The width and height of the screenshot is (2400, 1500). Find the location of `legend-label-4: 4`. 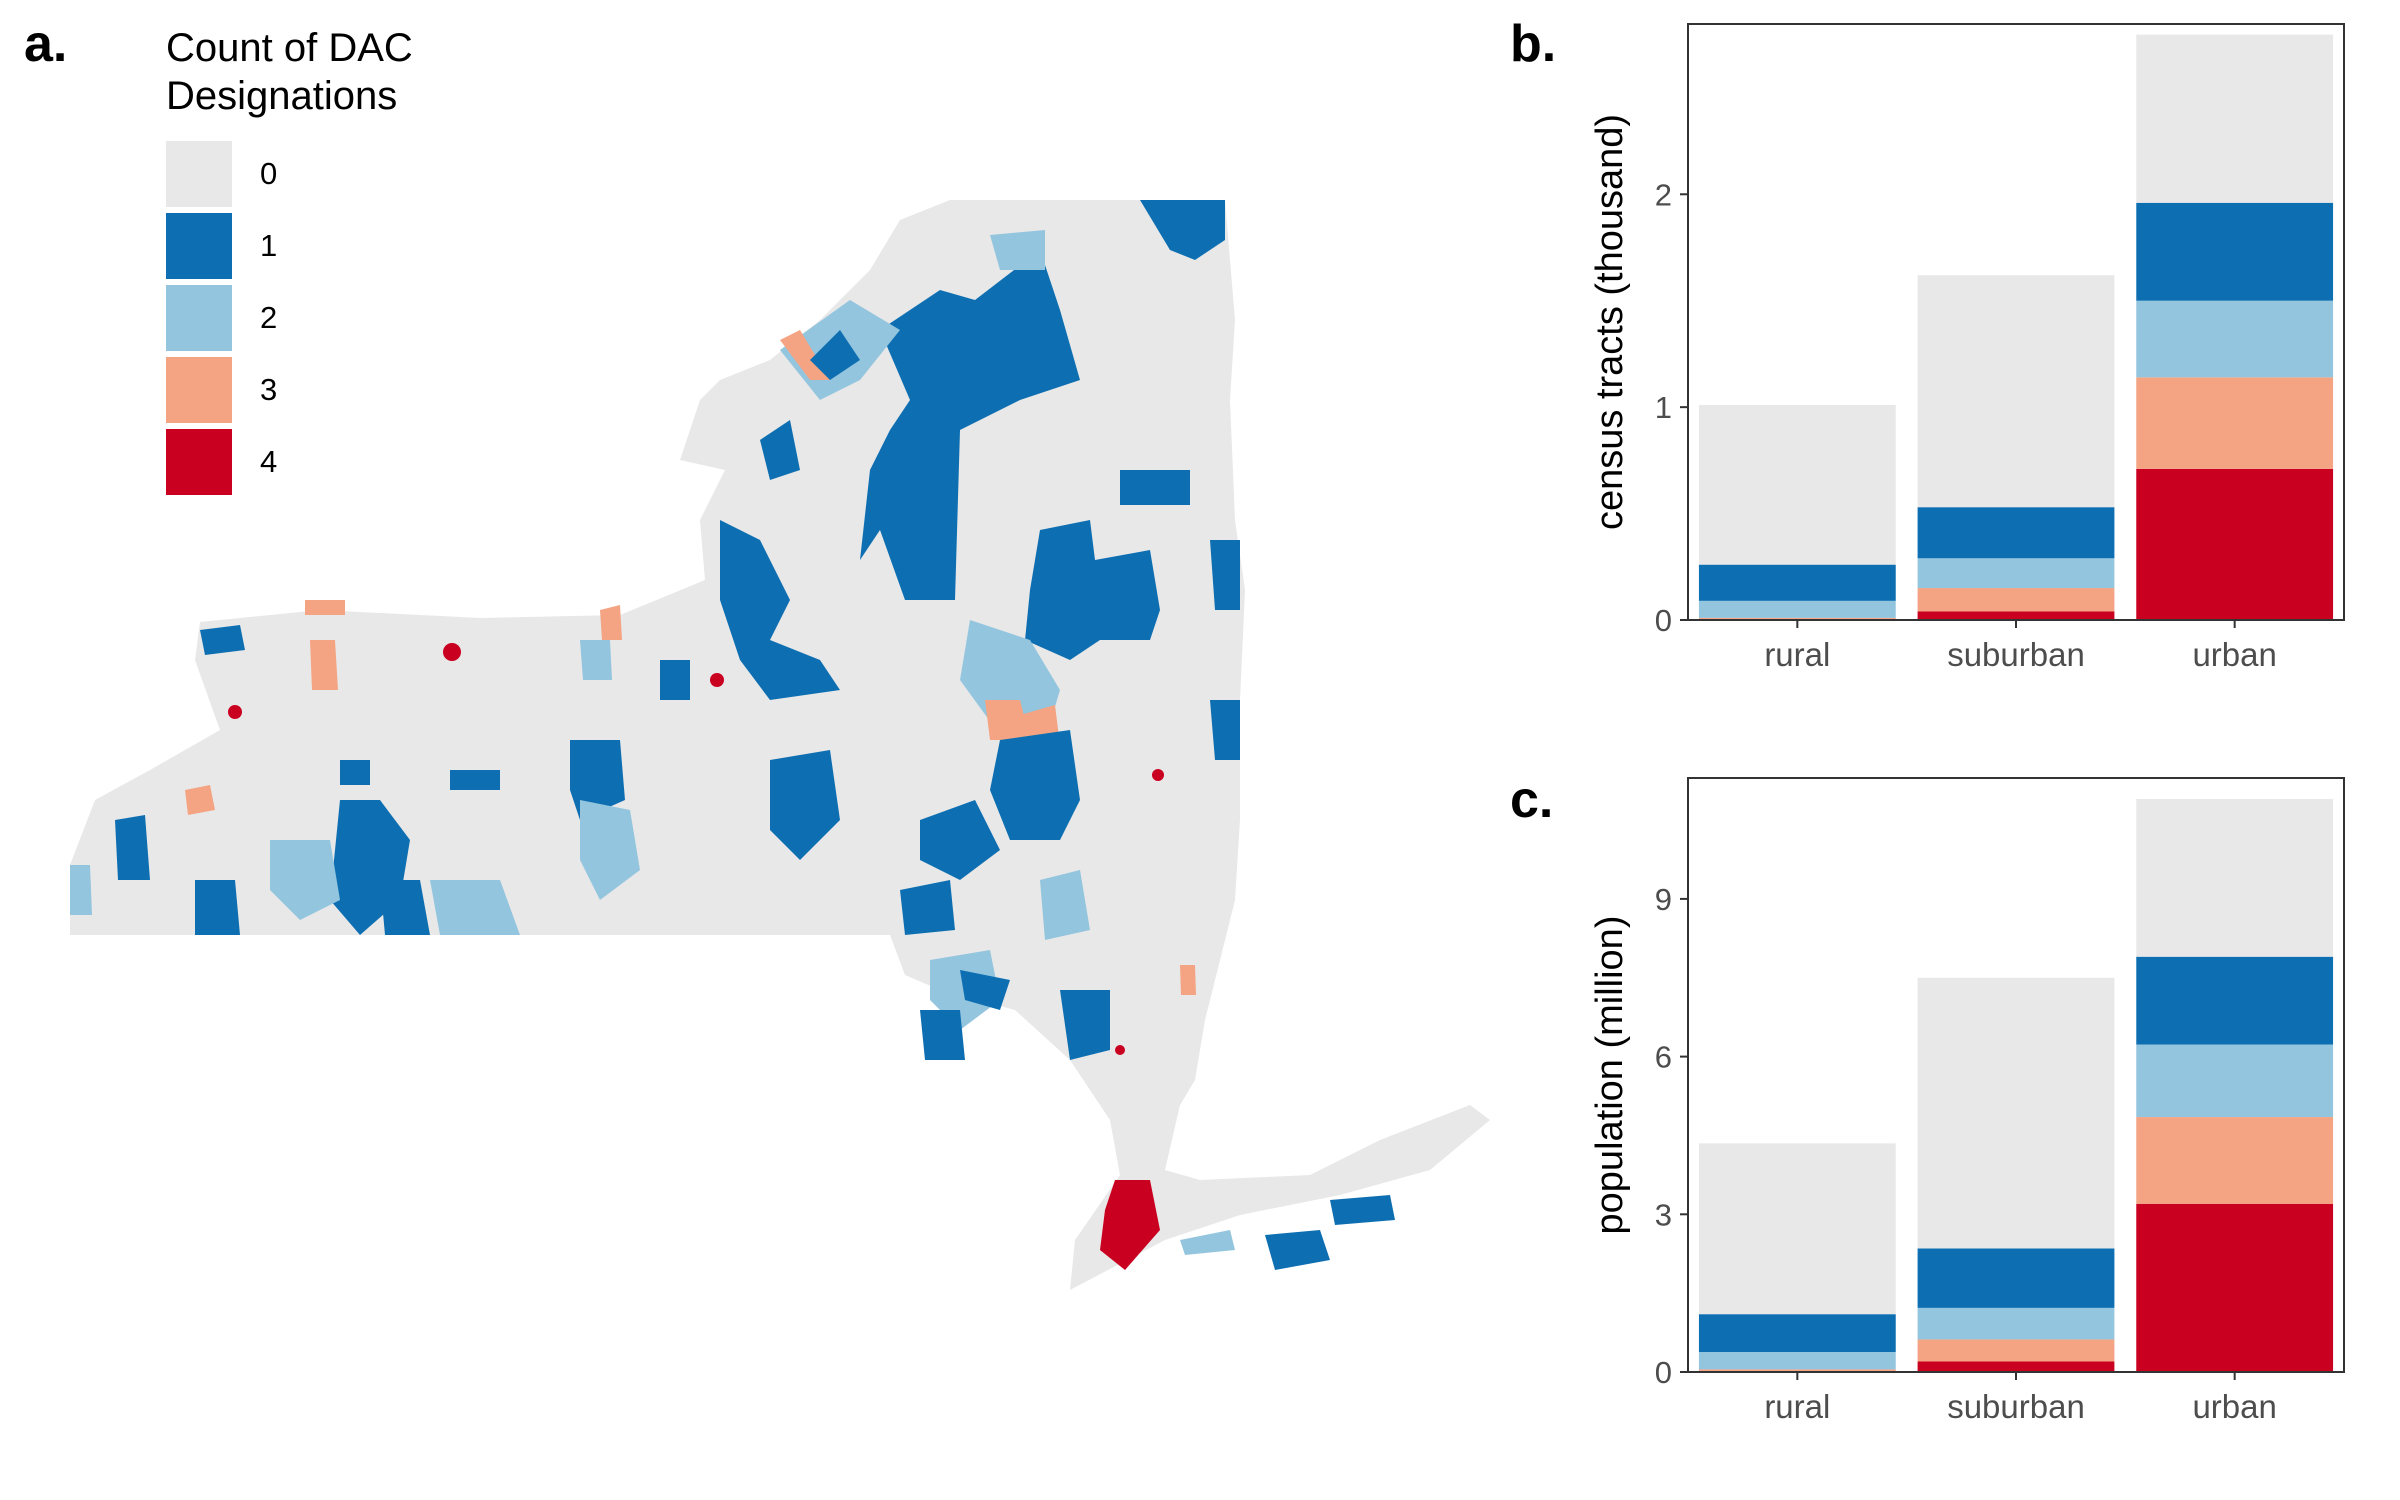

legend-label-4: 4 is located at coordinates (269, 461).